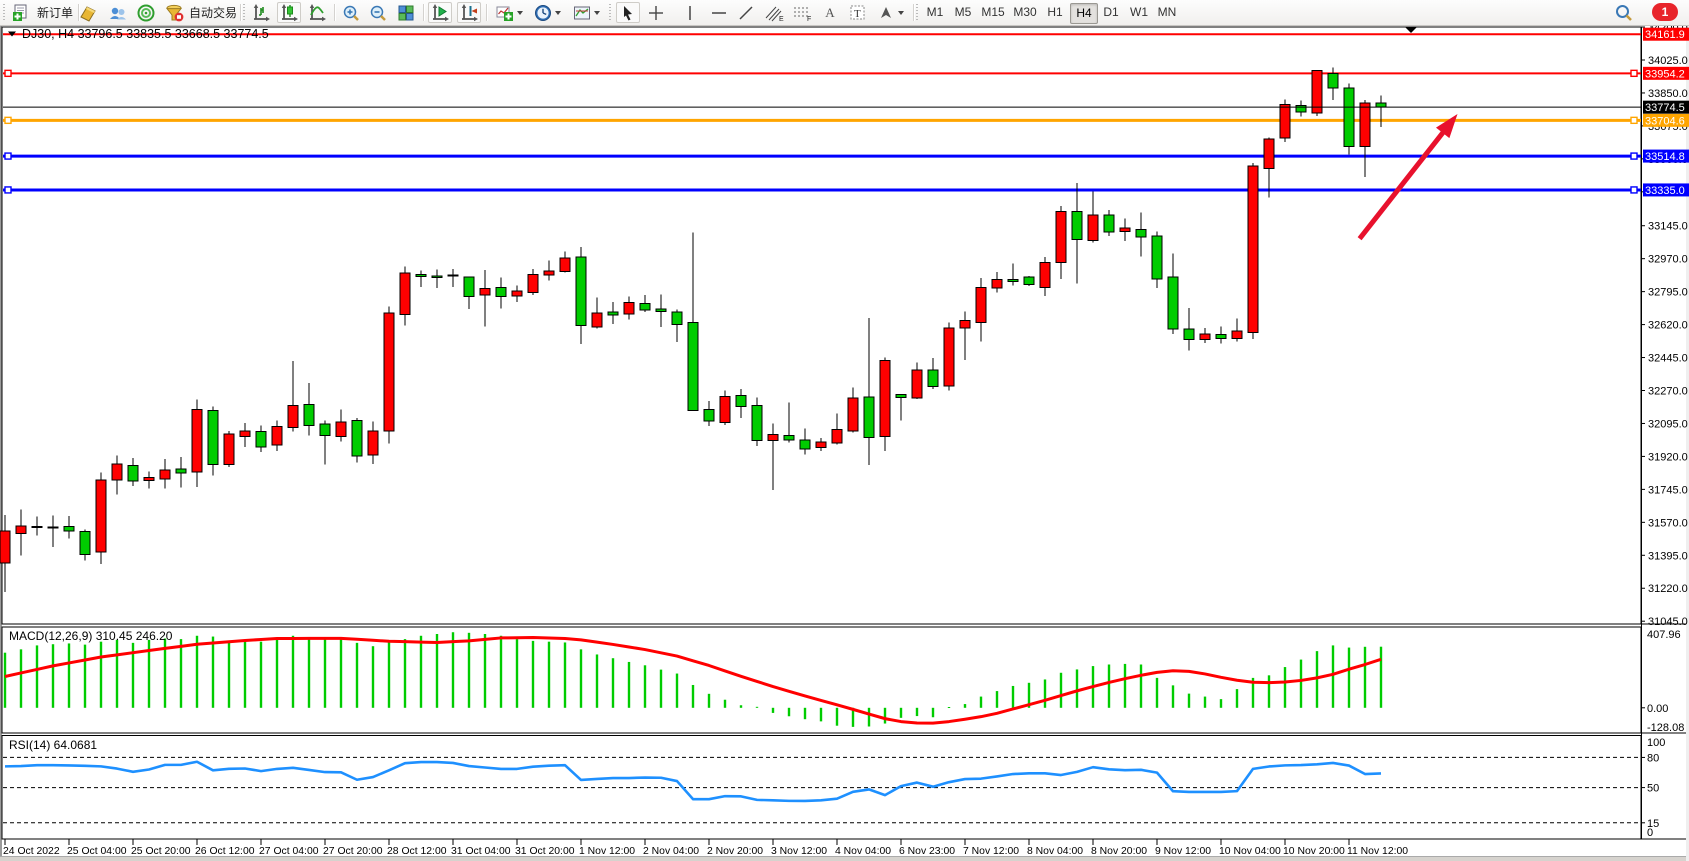  Describe the element at coordinates (1025, 12) in the screenshot. I see `timeframe-M30: M30` at that location.